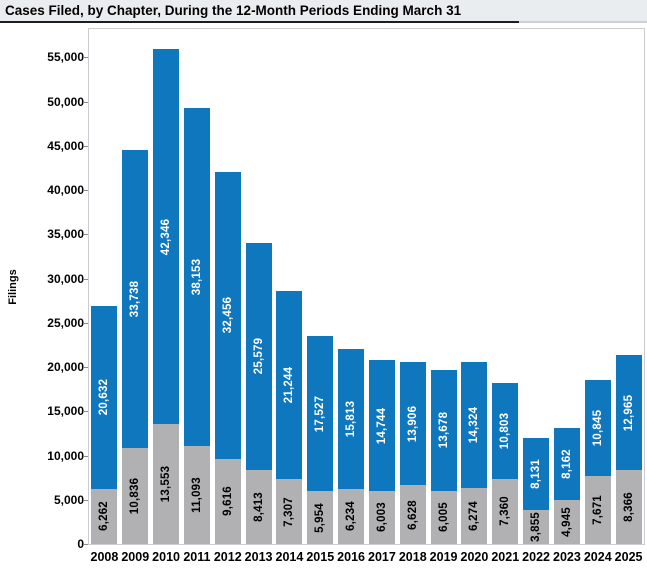  Describe the element at coordinates (628, 506) in the screenshot. I see `bottom-gray-segment: 8,366` at that location.